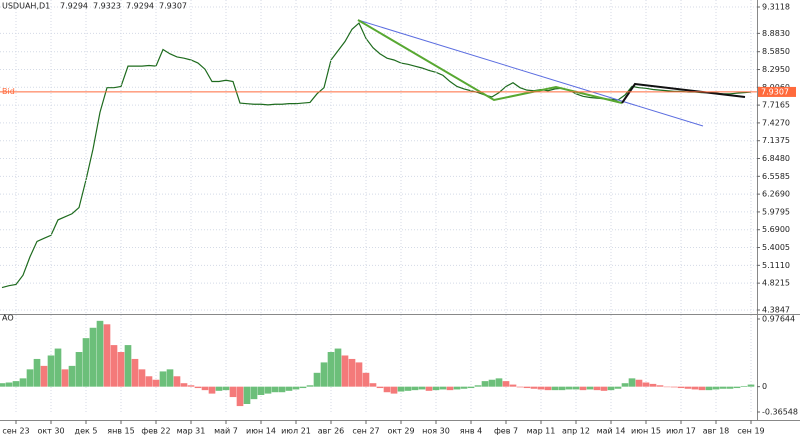 The image size is (800, 442). I want to click on ohlc-value: 7.9294, so click(140, 6).